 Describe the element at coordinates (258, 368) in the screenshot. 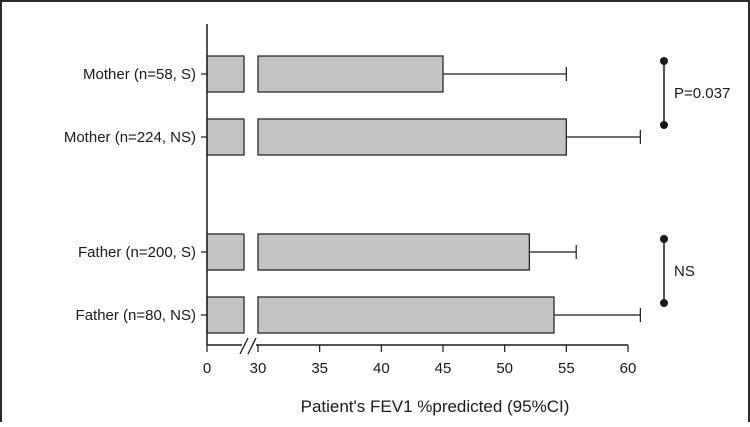

I see `x-tick-label-30: 30` at that location.